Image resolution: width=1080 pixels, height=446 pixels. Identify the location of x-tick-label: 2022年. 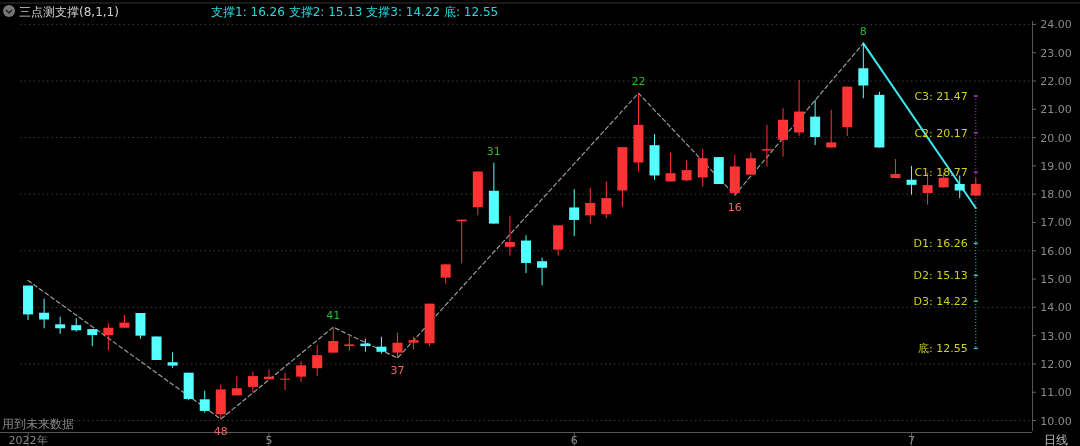
(28, 440).